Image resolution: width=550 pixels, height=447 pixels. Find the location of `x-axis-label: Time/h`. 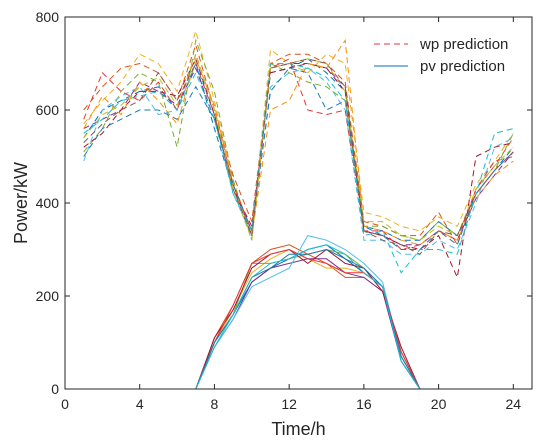

x-axis-label: Time/h is located at coordinates (298, 429).